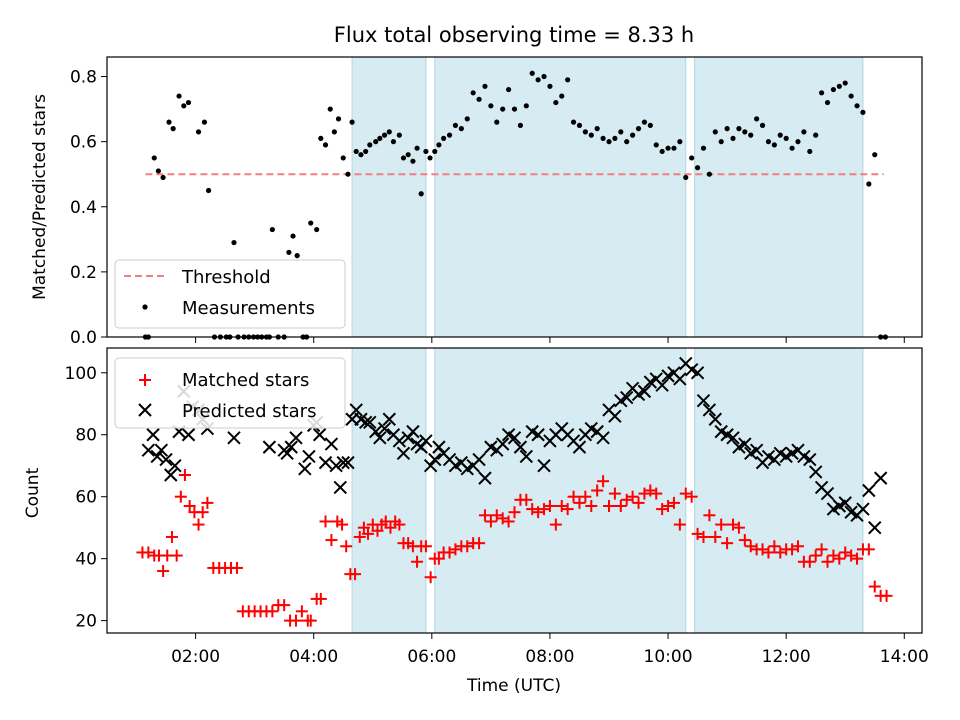 Image resolution: width=960 pixels, height=720 pixels. I want to click on legend-threshold-label: Threshold, so click(226, 277).